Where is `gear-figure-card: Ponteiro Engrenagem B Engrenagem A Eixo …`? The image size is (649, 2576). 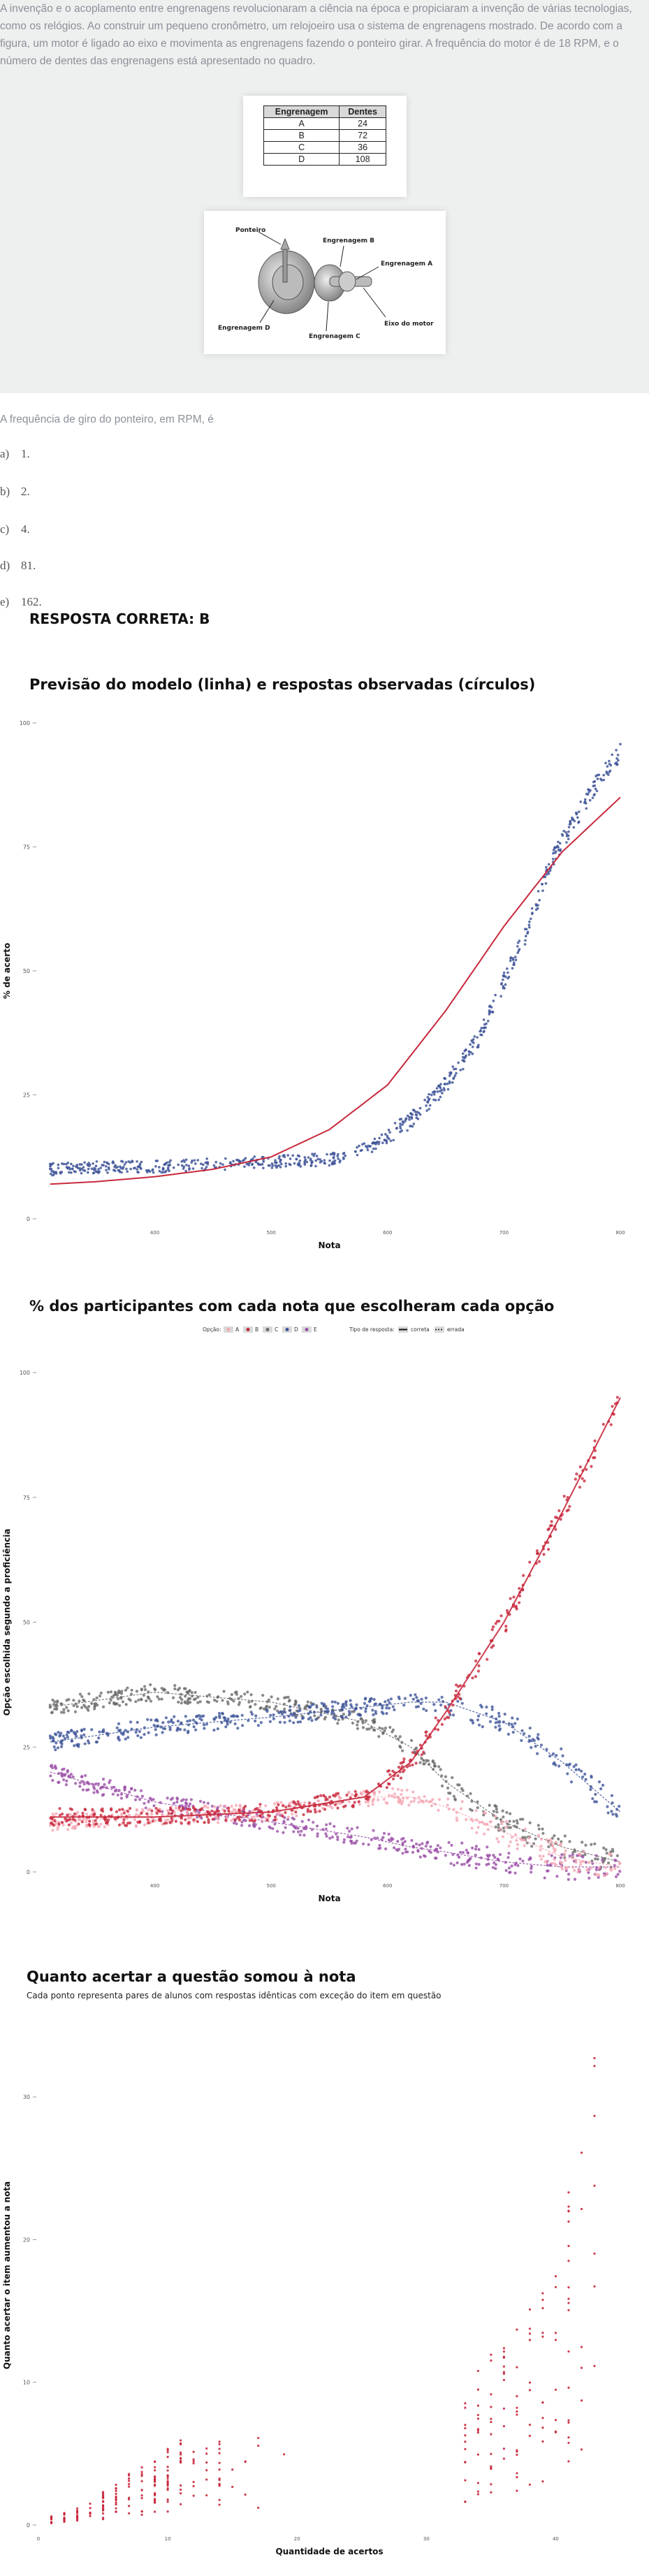 gear-figure-card: Ponteiro Engrenagem B Engrenagem A Eixo … is located at coordinates (325, 282).